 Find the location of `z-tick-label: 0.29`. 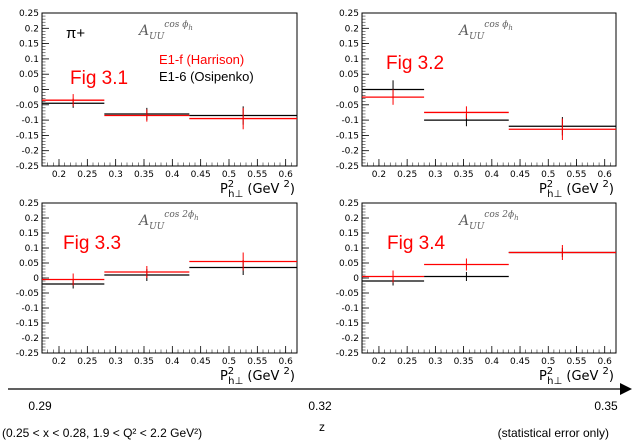

z-tick-label: 0.29 is located at coordinates (40, 406).